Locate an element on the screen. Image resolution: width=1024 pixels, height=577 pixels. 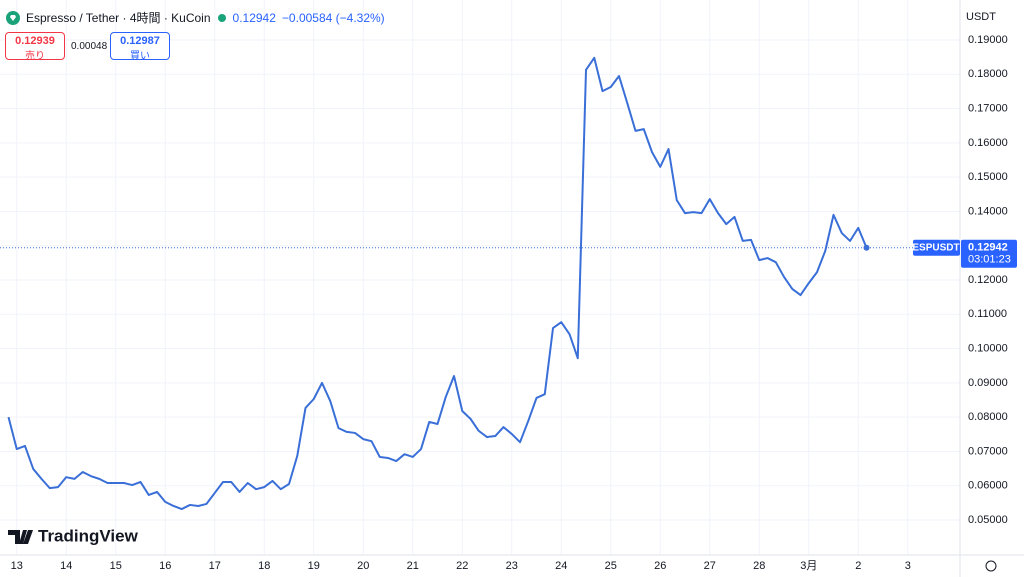
x-tick-label: 14 is located at coordinates (66, 566).